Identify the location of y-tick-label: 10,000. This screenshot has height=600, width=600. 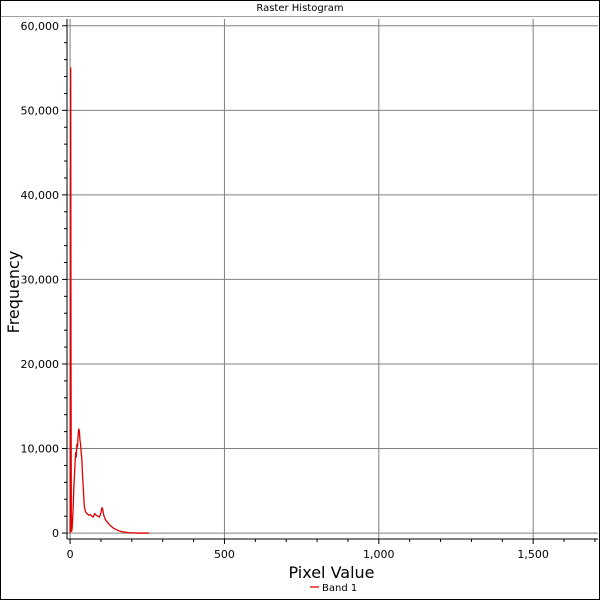
(40, 449).